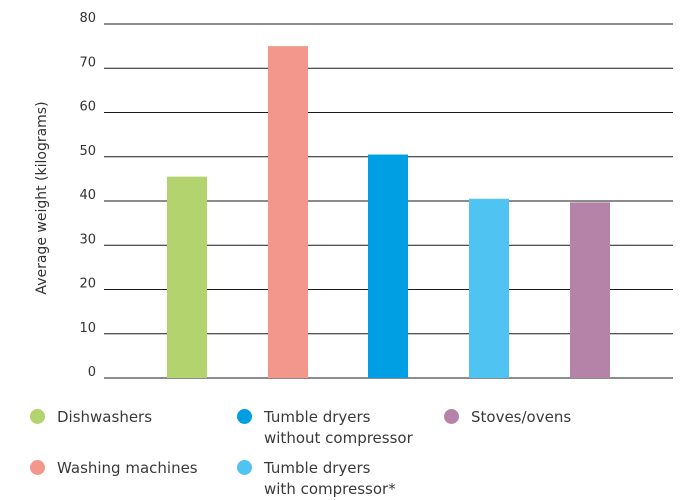  What do you see at coordinates (87, 107) in the screenshot?
I see `y-tick-label: 60` at bounding box center [87, 107].